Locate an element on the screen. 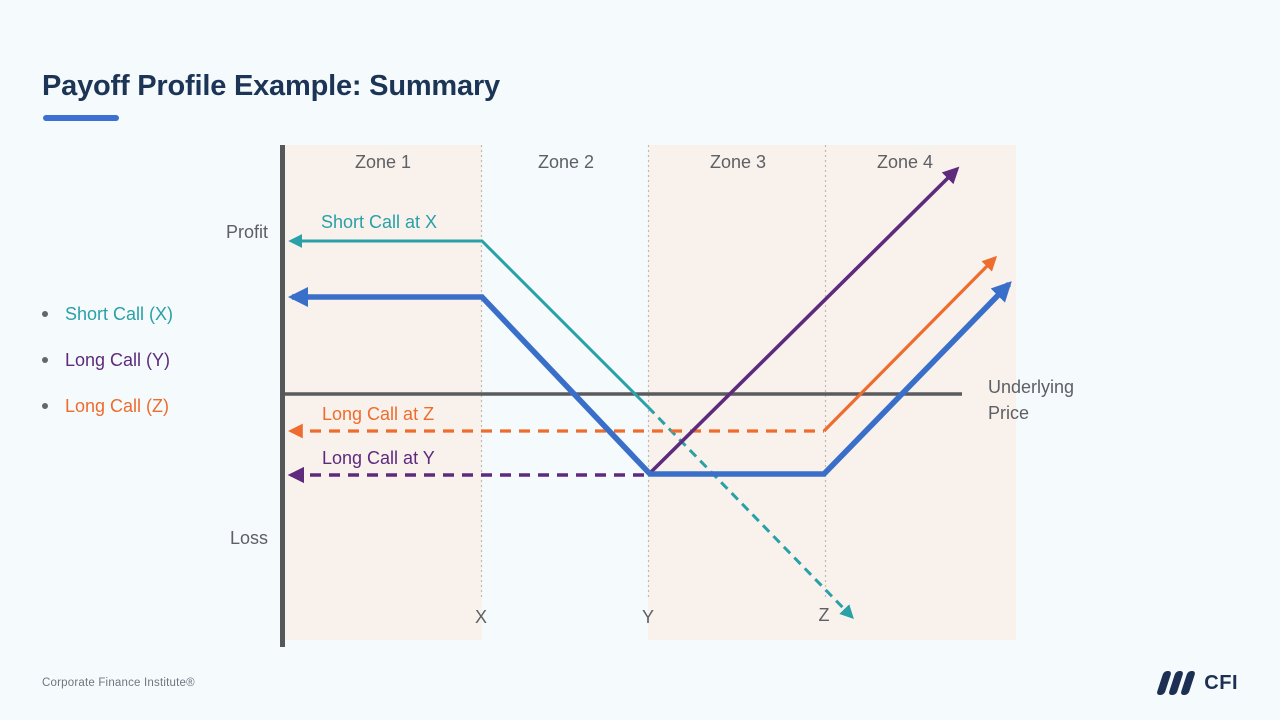  legend-item-short-call-x: Short Call (X) is located at coordinates (152, 314).